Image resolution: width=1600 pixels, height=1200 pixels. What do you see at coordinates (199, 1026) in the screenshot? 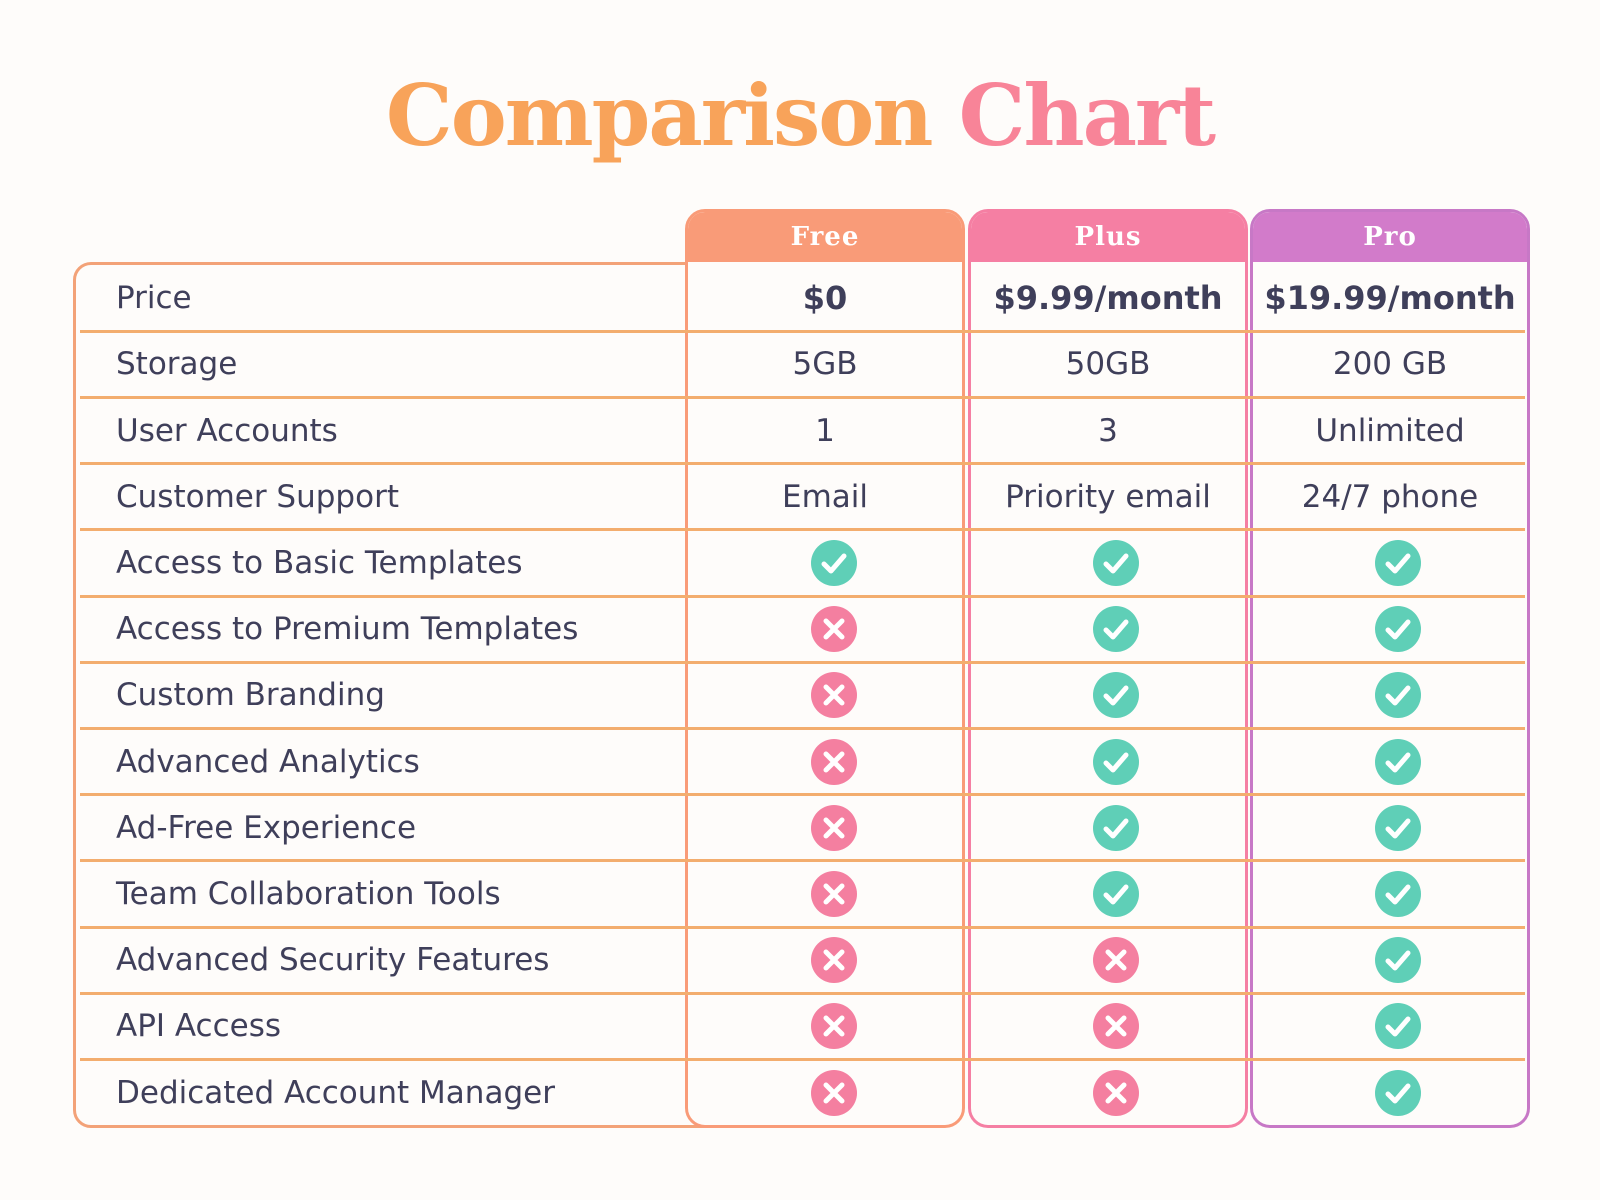
I see `feature-label-api-access: API Access` at bounding box center [199, 1026].